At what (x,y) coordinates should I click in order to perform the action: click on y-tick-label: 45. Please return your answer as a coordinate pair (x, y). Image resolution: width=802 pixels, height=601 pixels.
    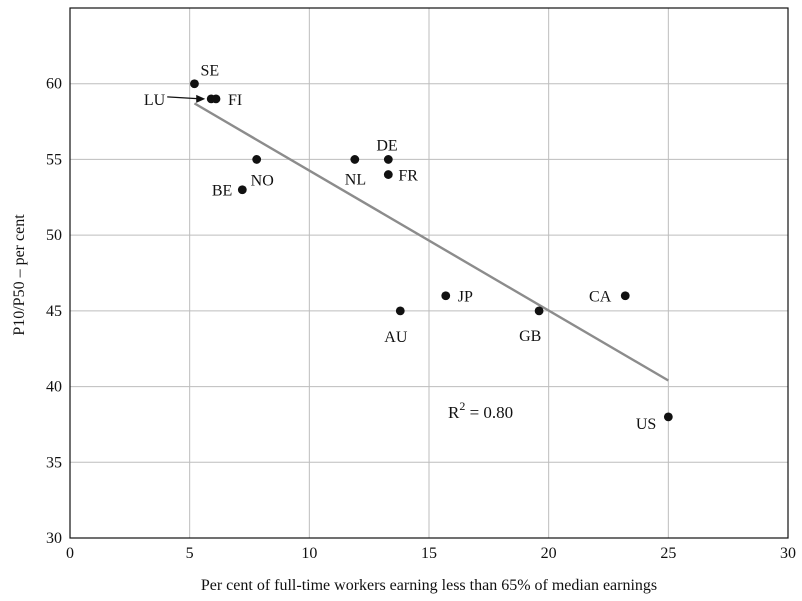
    Looking at the image, I should click on (54, 311).